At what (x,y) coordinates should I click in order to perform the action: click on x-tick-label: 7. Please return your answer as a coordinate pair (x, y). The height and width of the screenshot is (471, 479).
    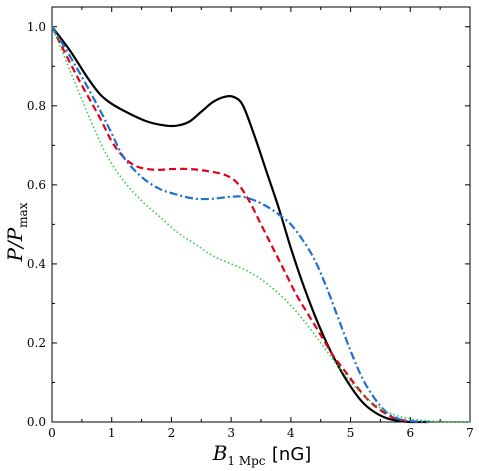
    Looking at the image, I should click on (470, 433).